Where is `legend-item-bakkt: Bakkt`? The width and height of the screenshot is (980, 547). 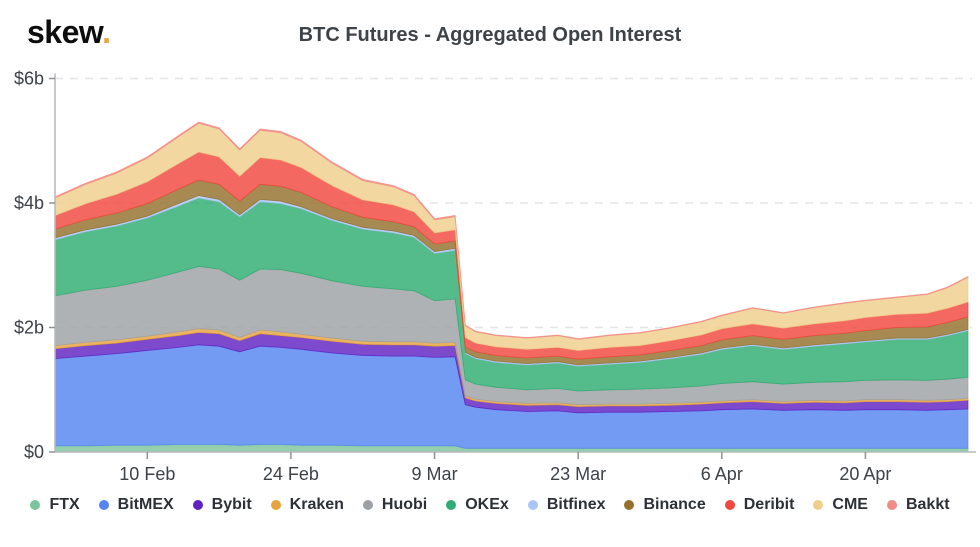 legend-item-bakkt: Bakkt is located at coordinates (918, 505).